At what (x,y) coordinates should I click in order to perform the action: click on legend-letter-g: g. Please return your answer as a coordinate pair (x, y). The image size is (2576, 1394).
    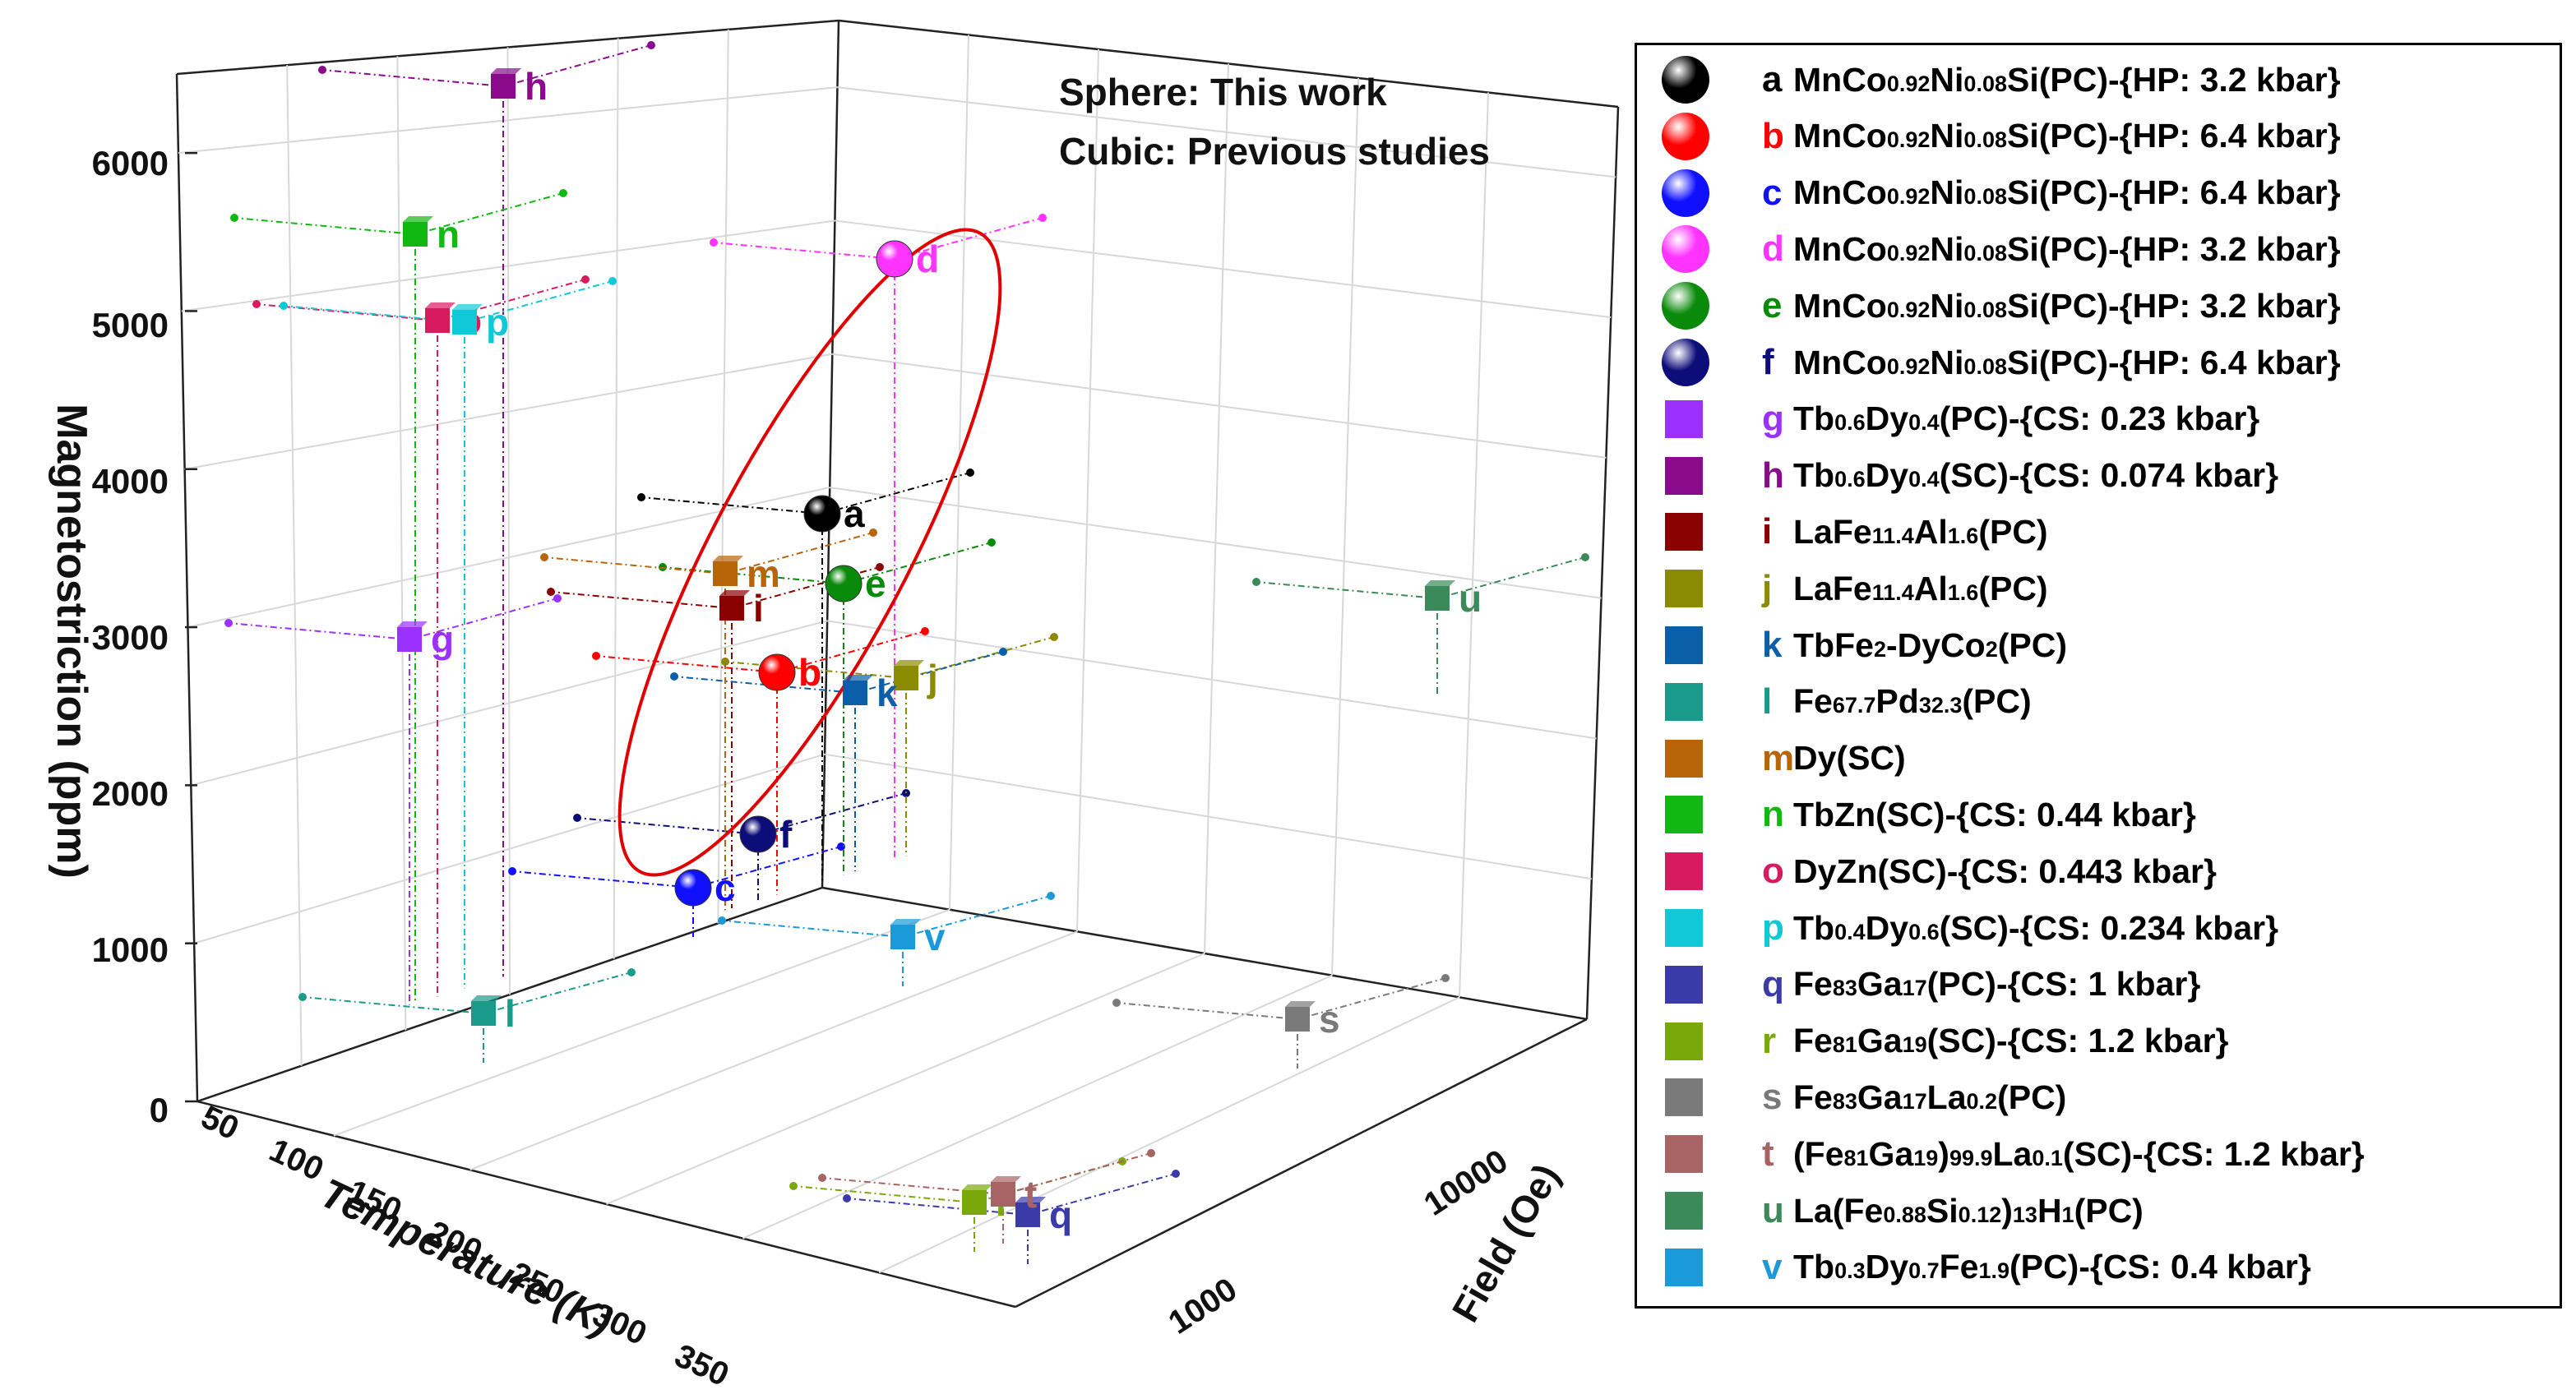
    Looking at the image, I should click on (1773, 418).